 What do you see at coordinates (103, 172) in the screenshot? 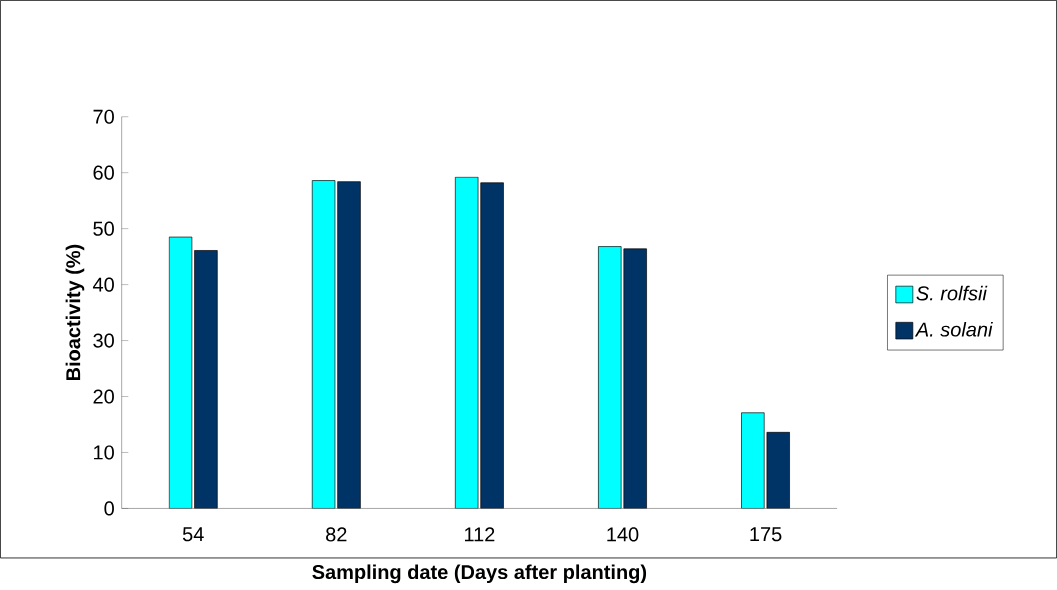
I see `y-tick-label: 60` at bounding box center [103, 172].